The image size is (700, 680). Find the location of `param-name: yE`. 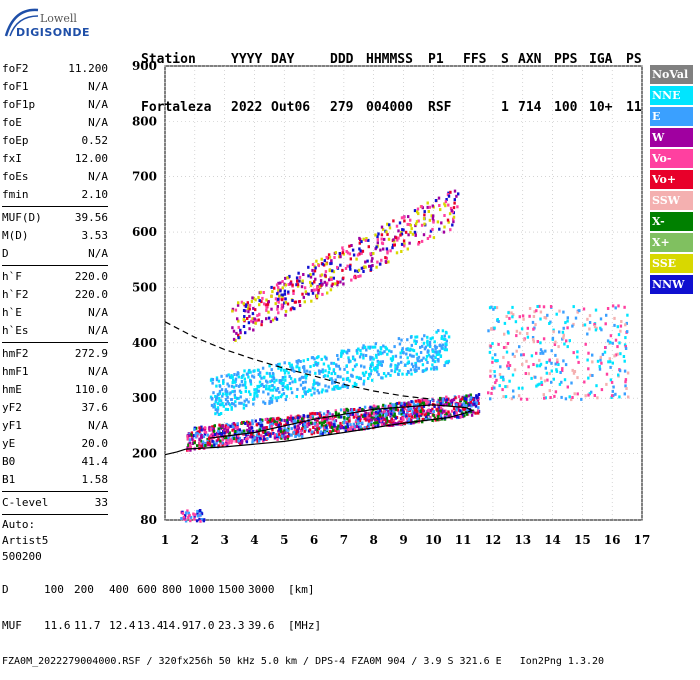

param-name: yE is located at coordinates (9, 443).